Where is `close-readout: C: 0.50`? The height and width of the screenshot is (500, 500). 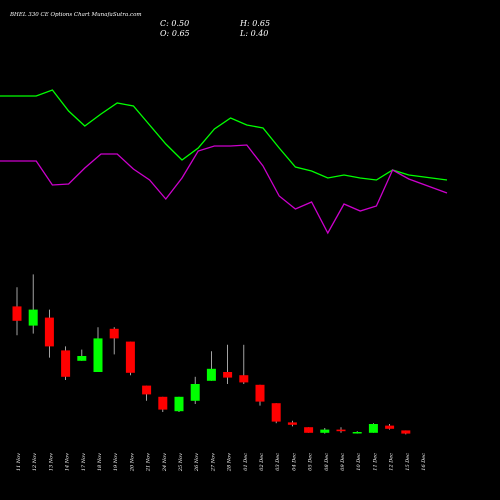
close-readout: C: 0.50 is located at coordinates (174, 23).